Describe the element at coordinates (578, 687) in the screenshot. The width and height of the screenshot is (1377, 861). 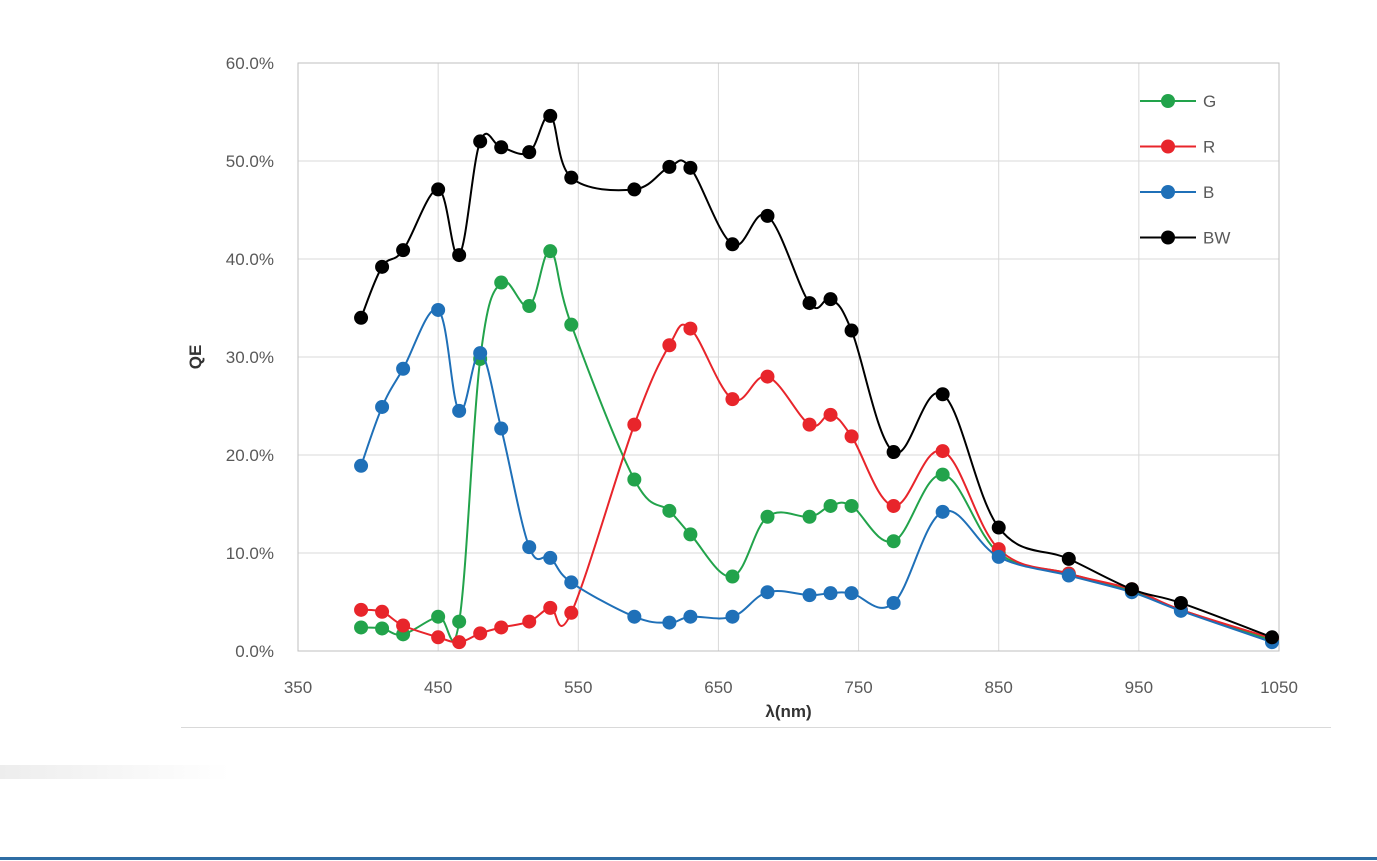
I see `x-tick-label: 550` at that location.